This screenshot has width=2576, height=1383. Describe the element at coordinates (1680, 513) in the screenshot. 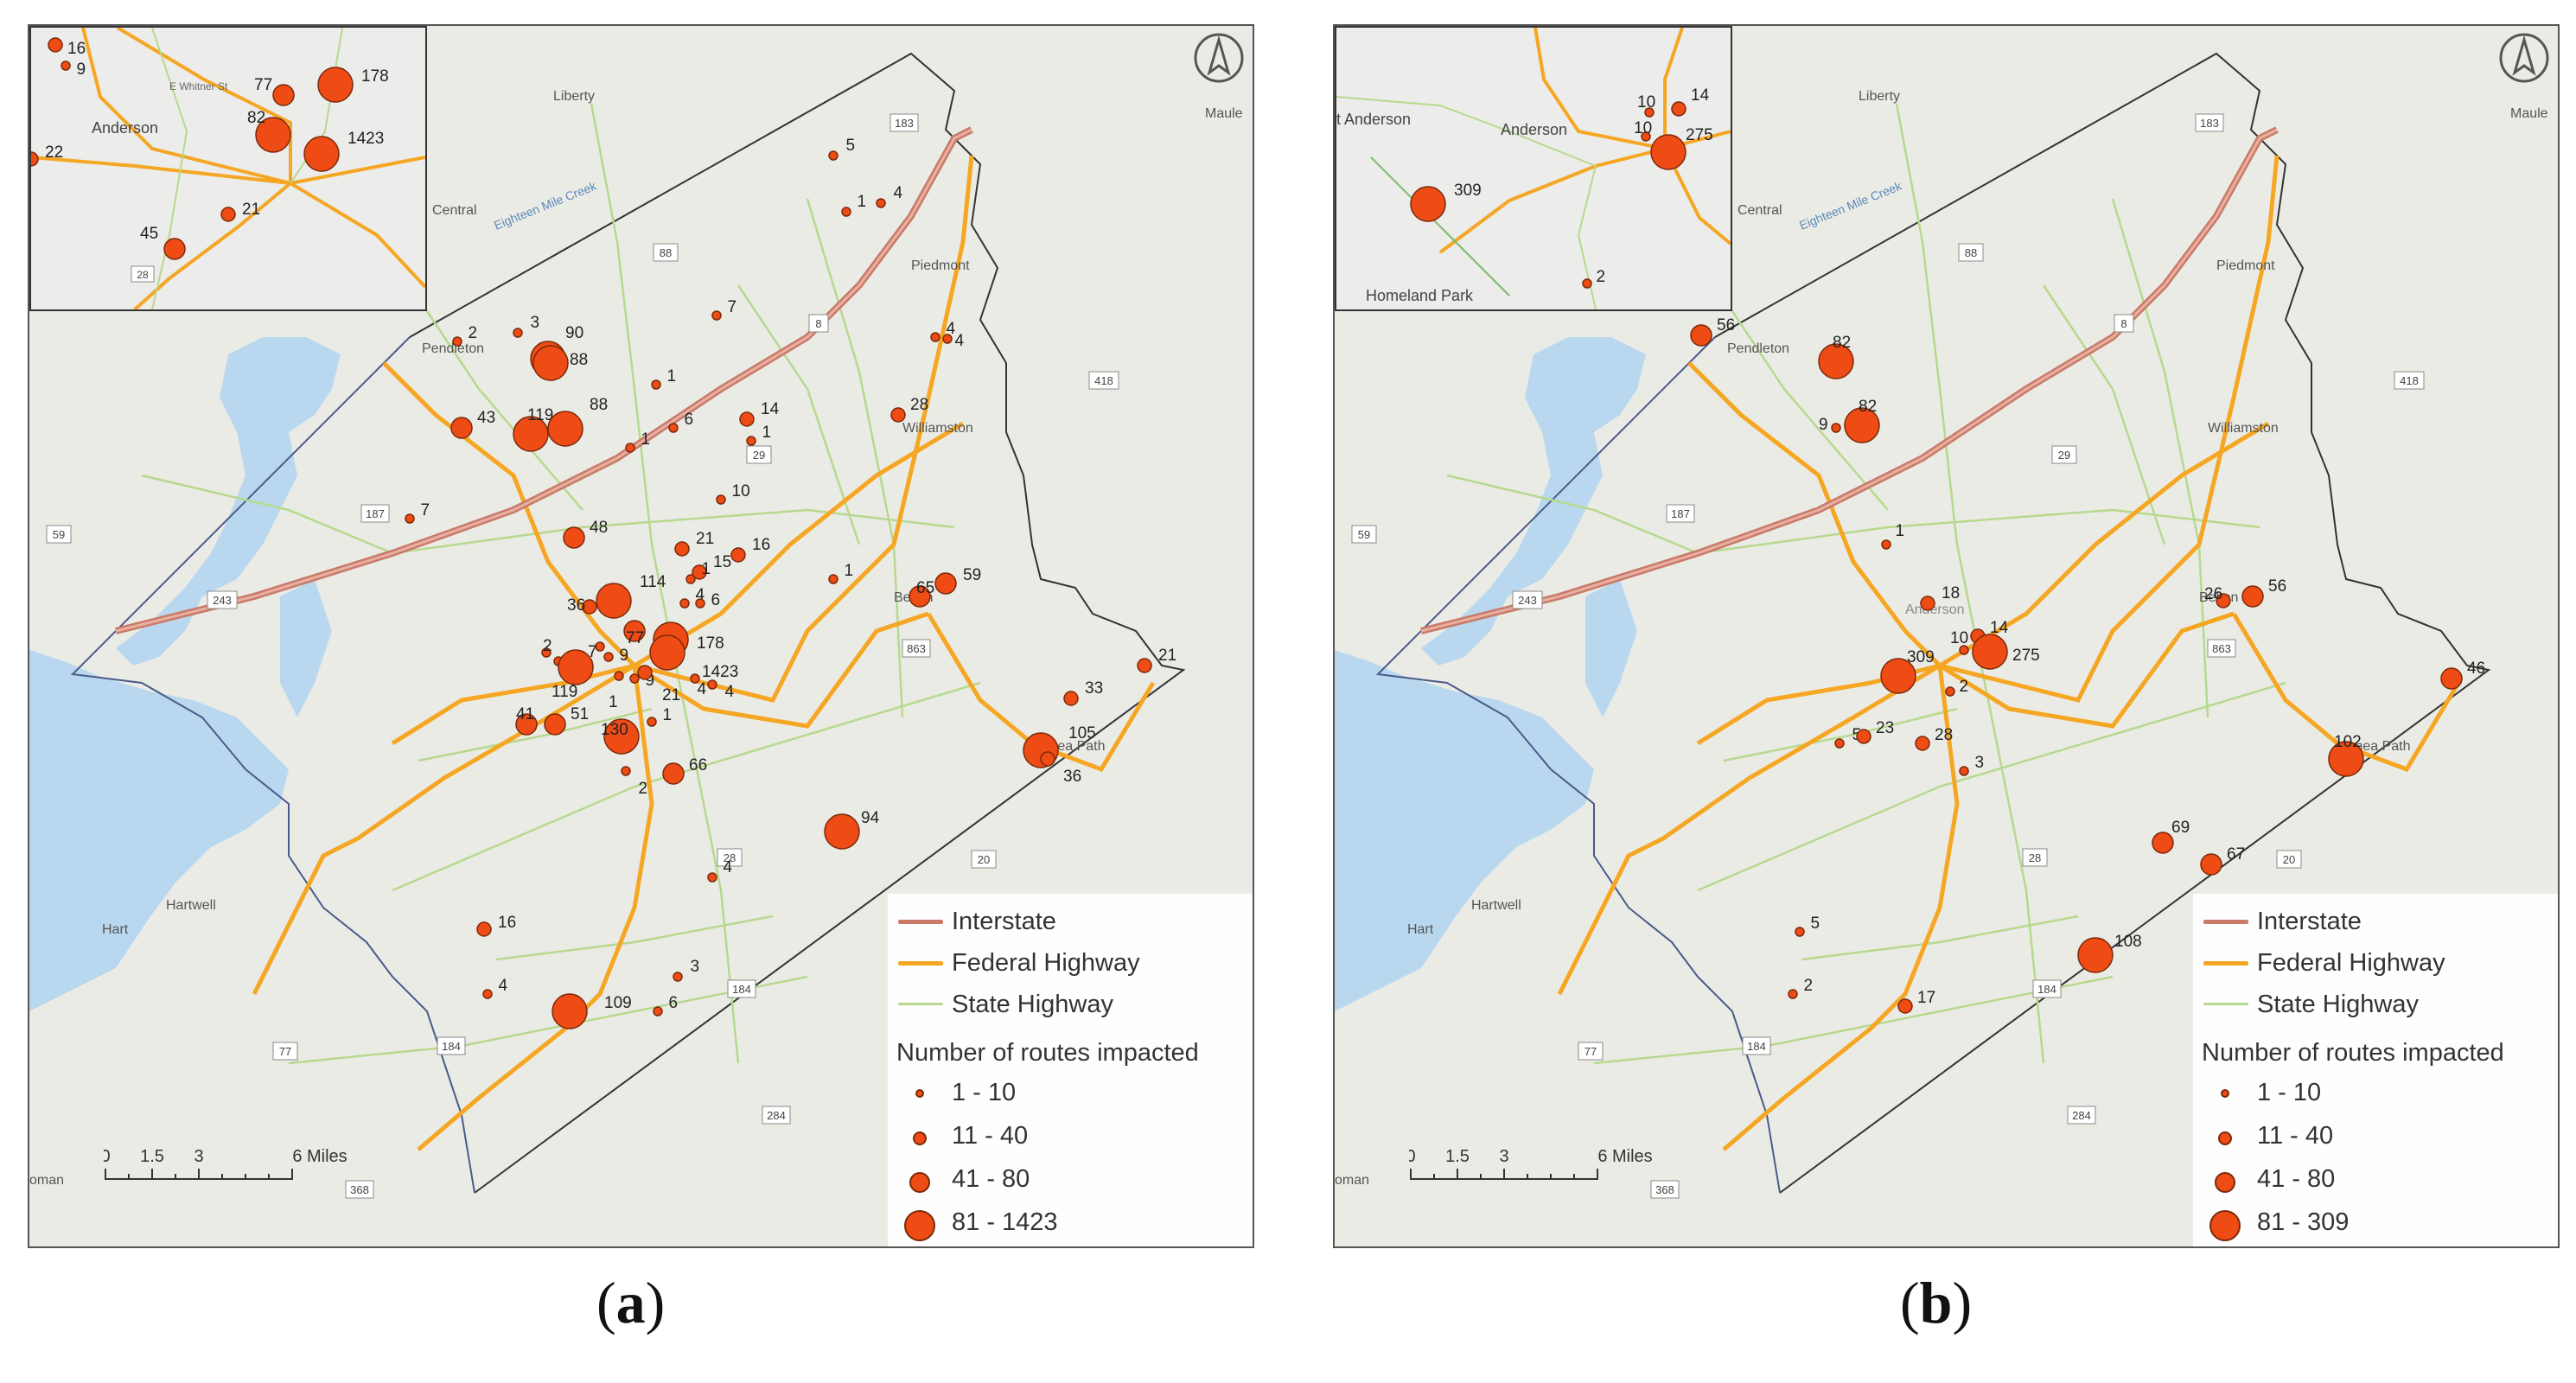

I see `svg-text: 187` at that location.